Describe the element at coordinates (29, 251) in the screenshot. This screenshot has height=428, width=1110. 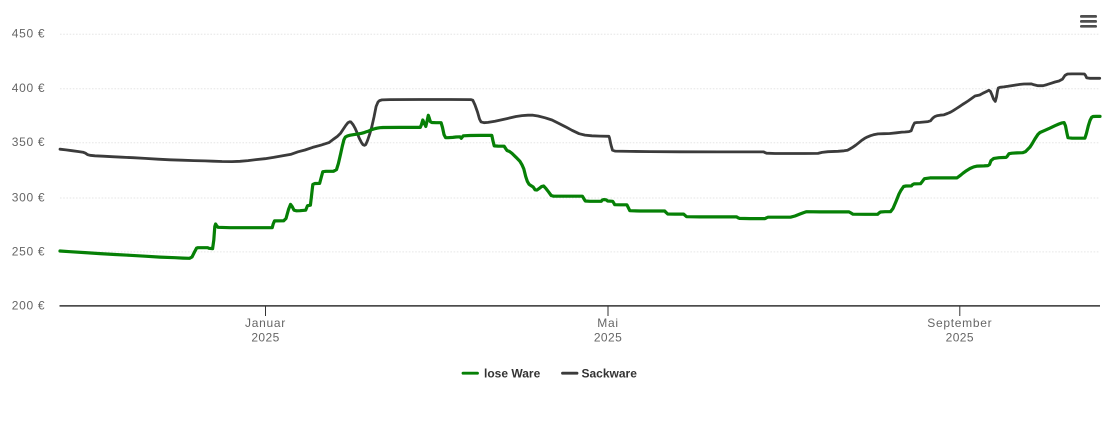
I see `svg-text: 250 €` at that location.